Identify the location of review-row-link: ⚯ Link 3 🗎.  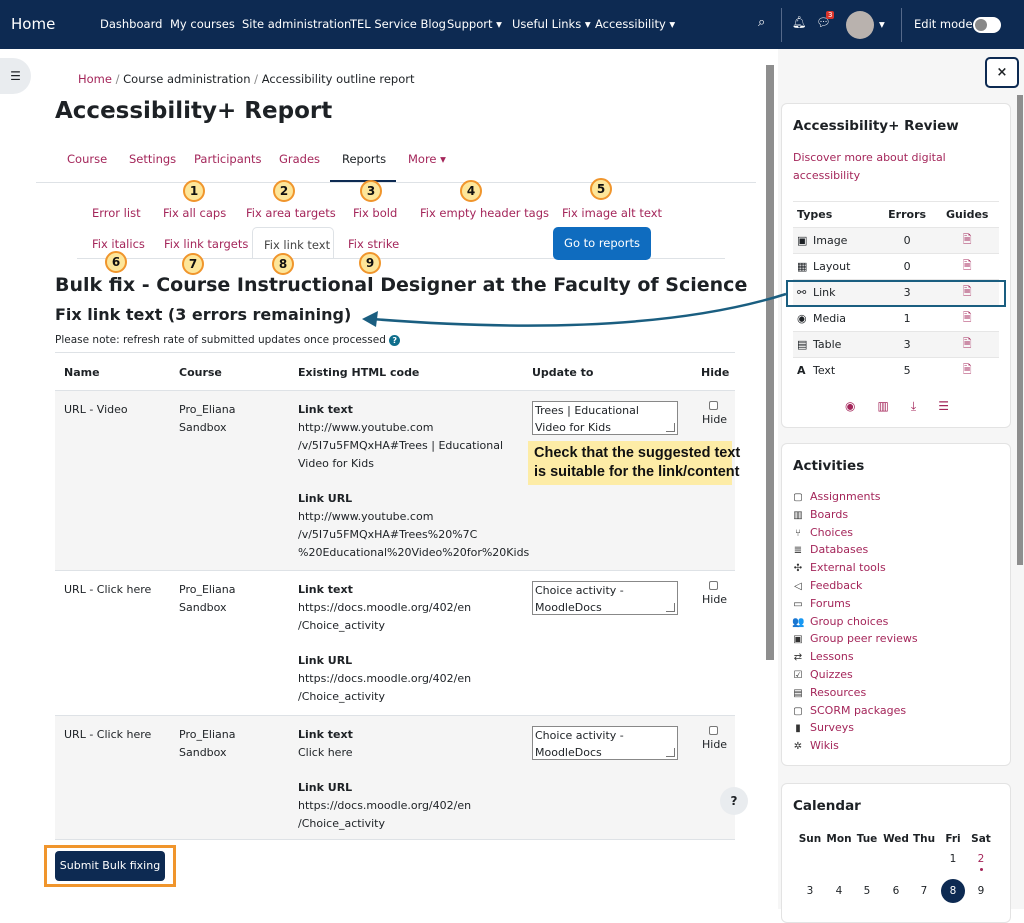
(896, 292).